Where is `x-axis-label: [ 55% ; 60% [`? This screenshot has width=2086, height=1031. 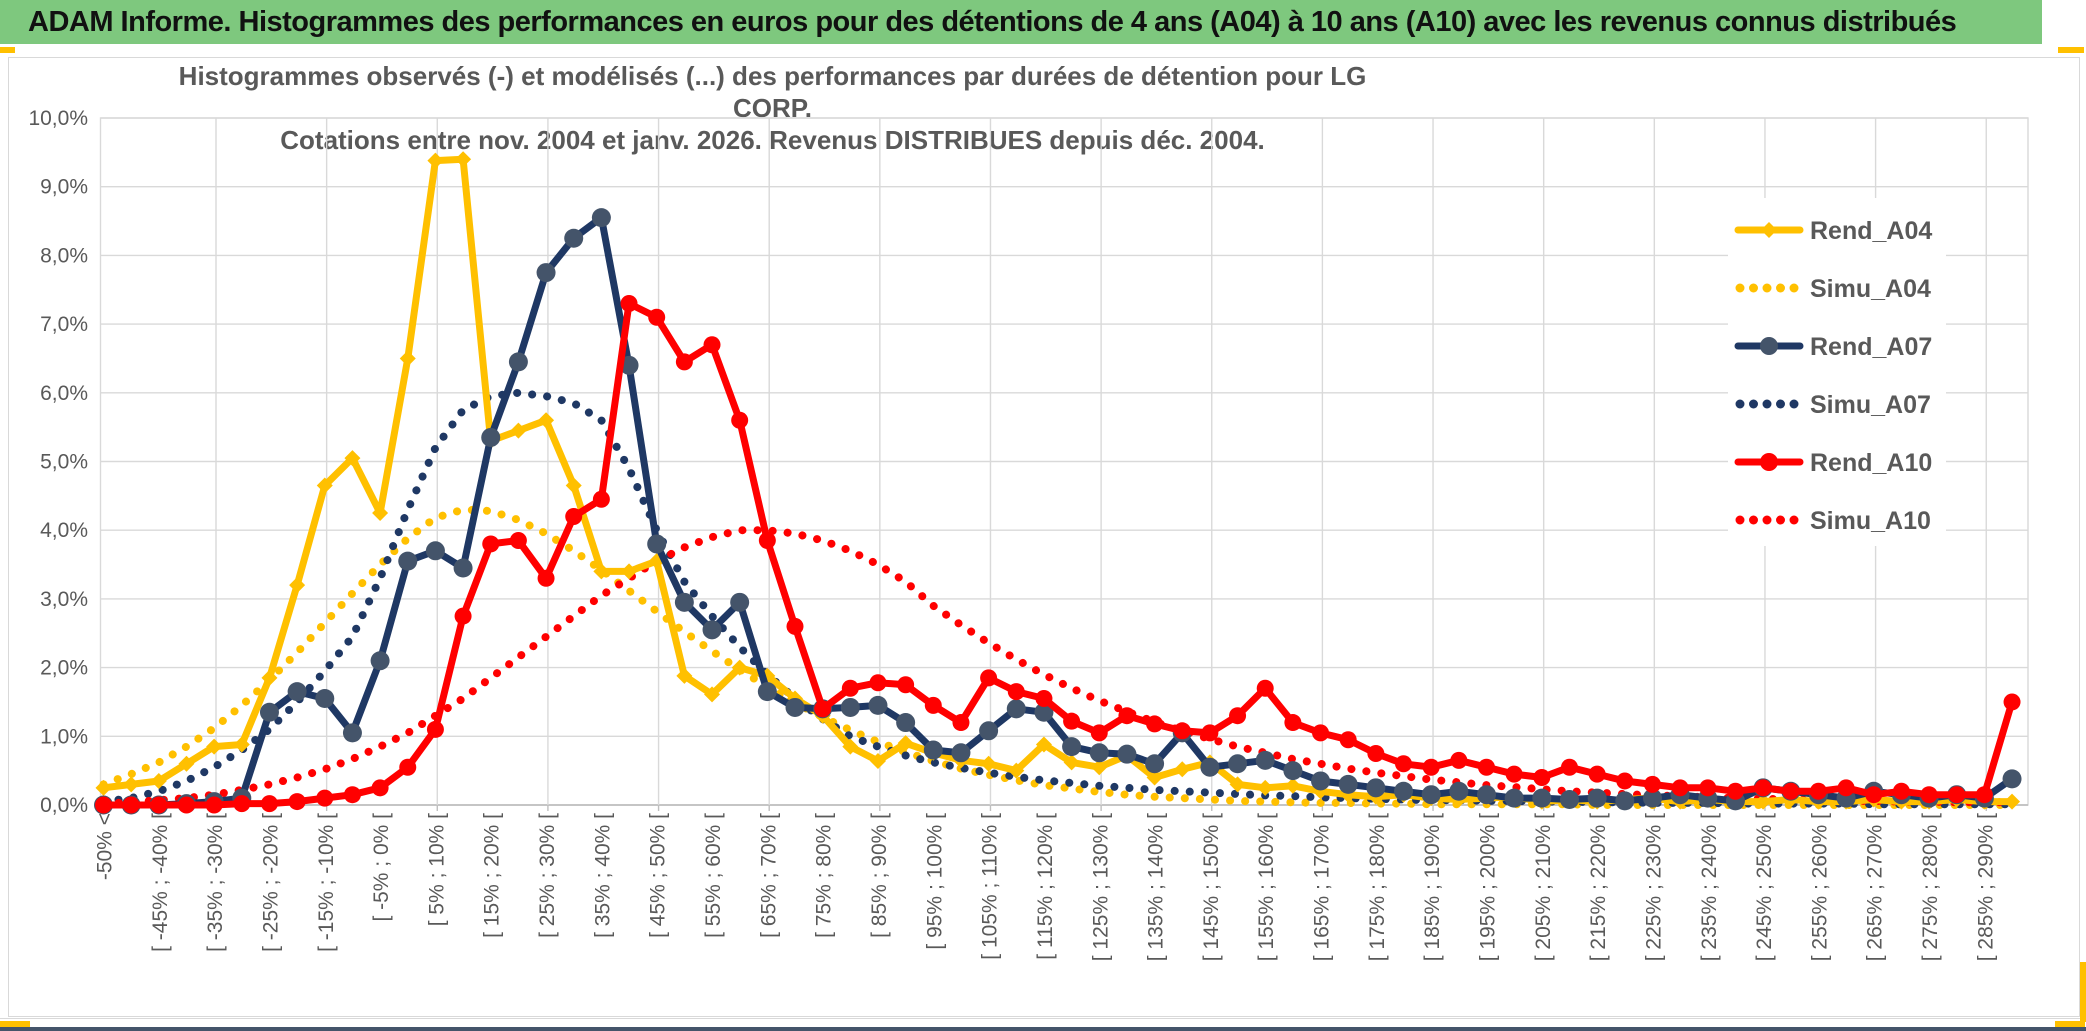 x-axis-label: [ 55% ; 60% [ is located at coordinates (713, 875).